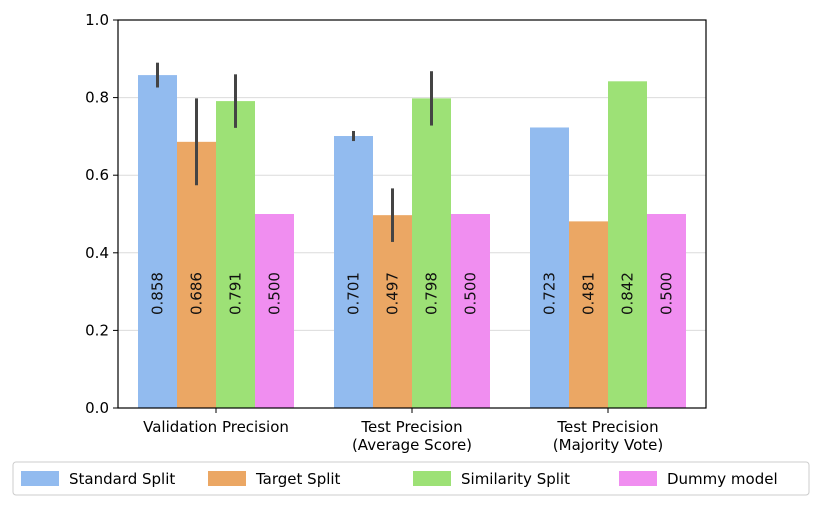 The image size is (822, 508). Describe the element at coordinates (97, 330) in the screenshot. I see `y-tick-label: 0.2` at that location.